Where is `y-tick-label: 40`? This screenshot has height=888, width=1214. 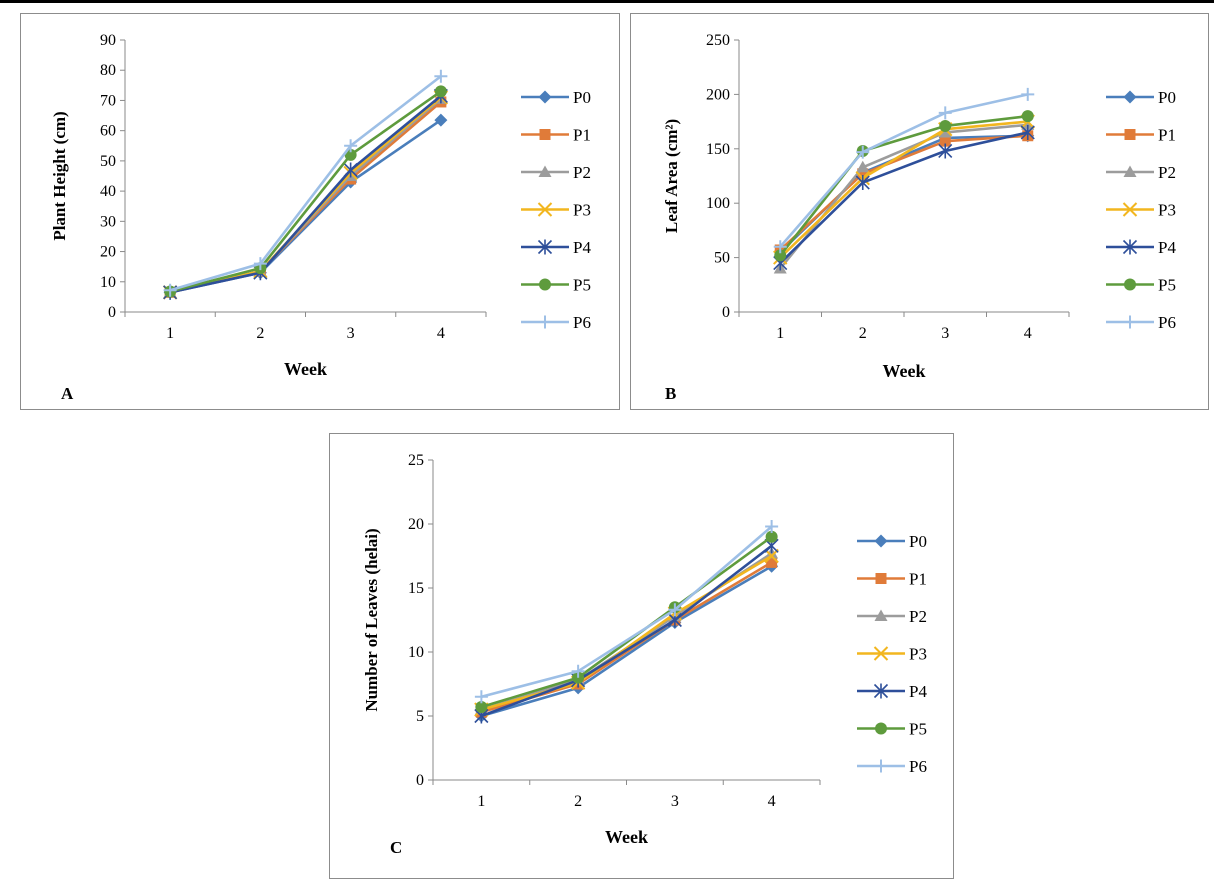 y-tick-label: 40 is located at coordinates (108, 191).